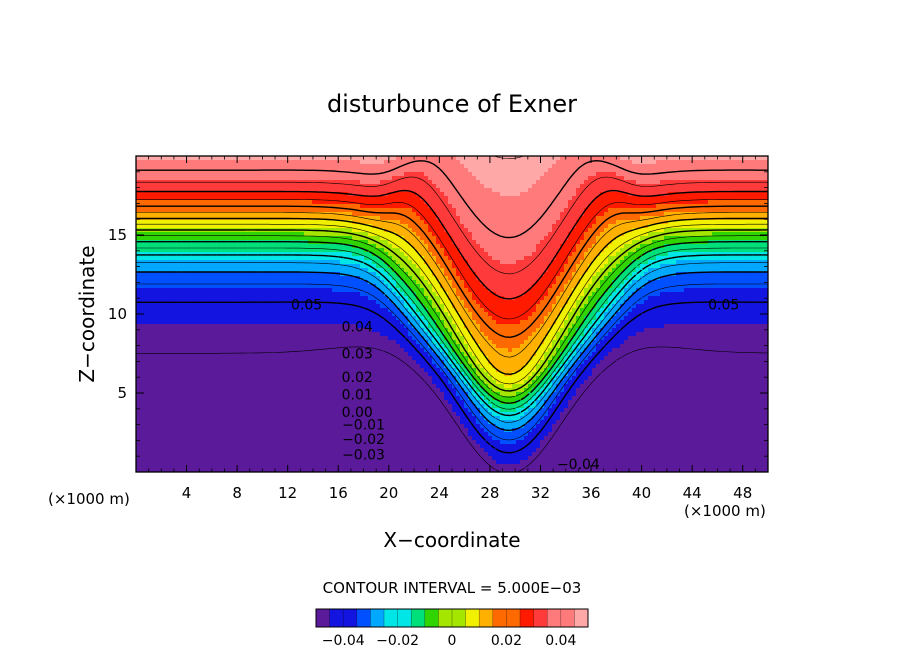 This screenshot has width=904, height=654. What do you see at coordinates (187, 493) in the screenshot?
I see `x-tick-label: 4` at bounding box center [187, 493].